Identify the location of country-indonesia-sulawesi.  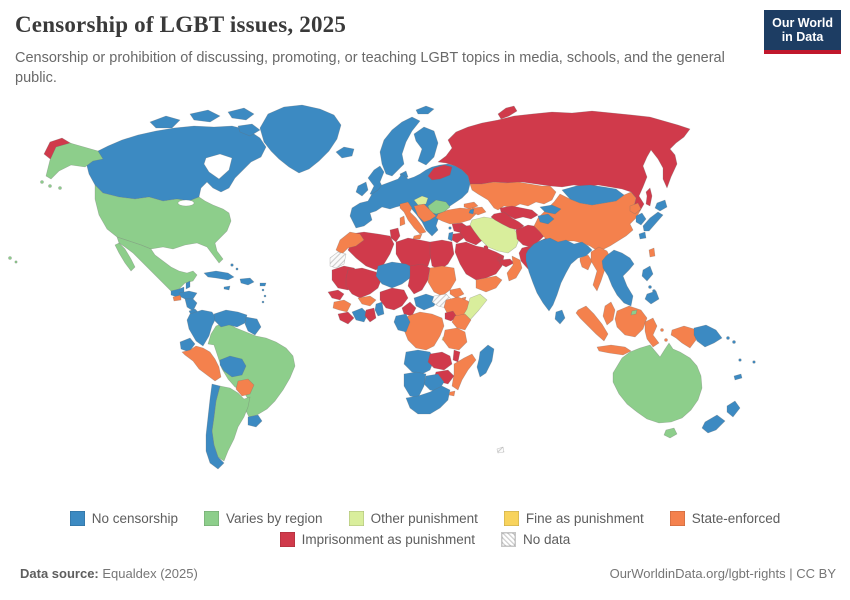
(652, 332).